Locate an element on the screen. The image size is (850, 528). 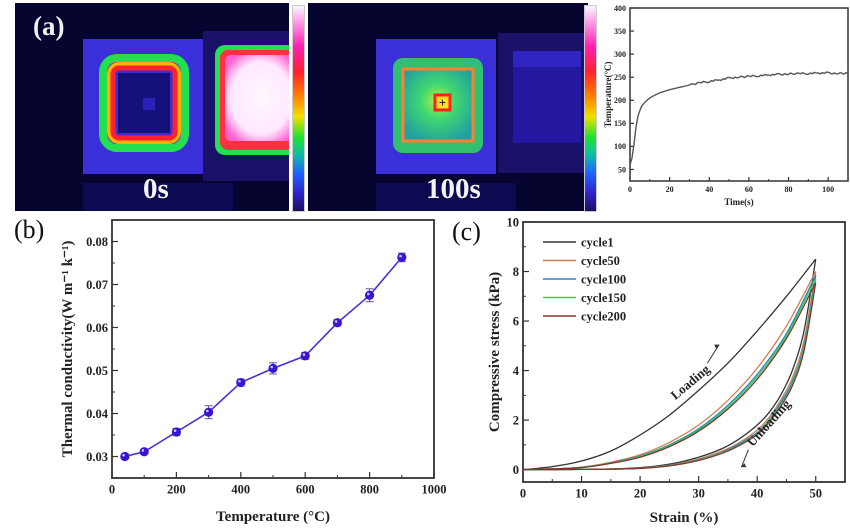
unloading-arrow is located at coordinates (744, 458).